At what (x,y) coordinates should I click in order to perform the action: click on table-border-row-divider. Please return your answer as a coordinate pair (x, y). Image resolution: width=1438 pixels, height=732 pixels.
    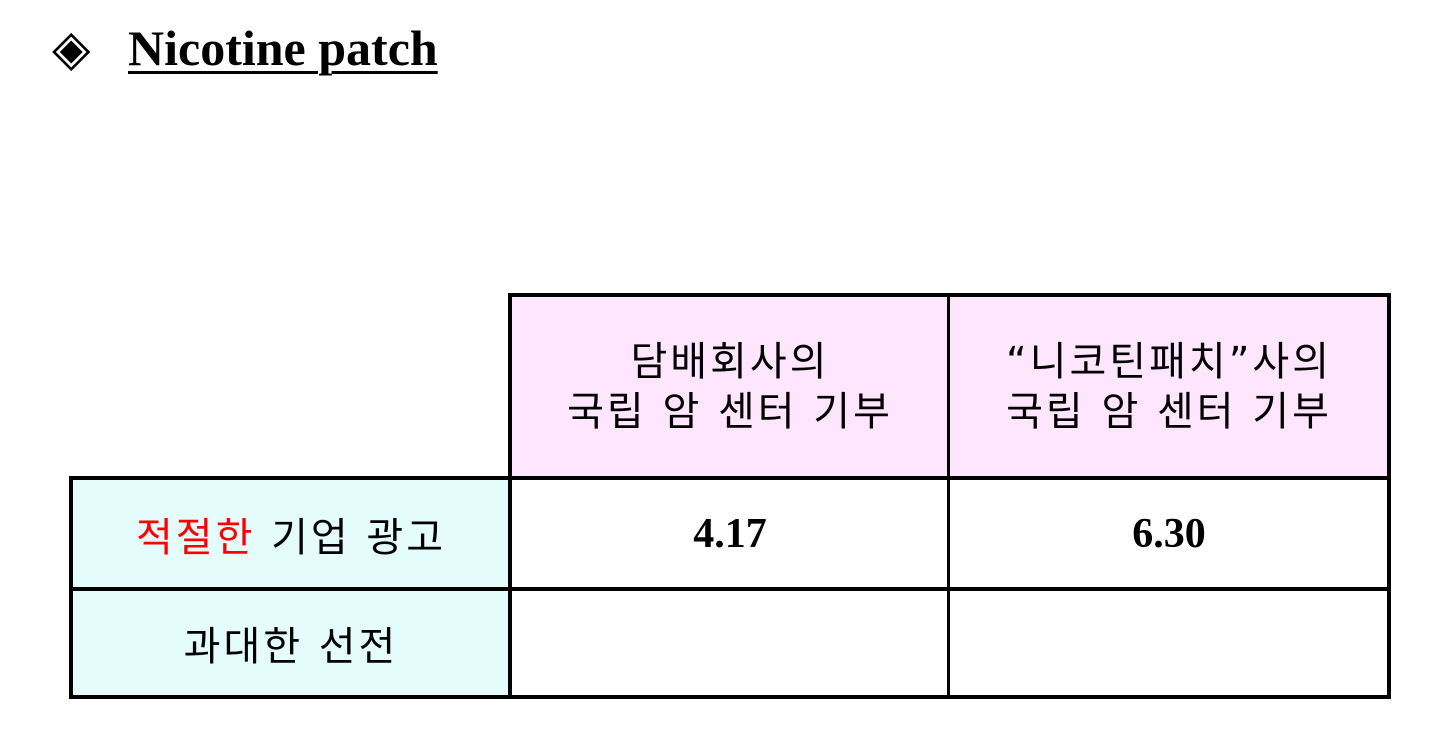
    Looking at the image, I should click on (730, 589).